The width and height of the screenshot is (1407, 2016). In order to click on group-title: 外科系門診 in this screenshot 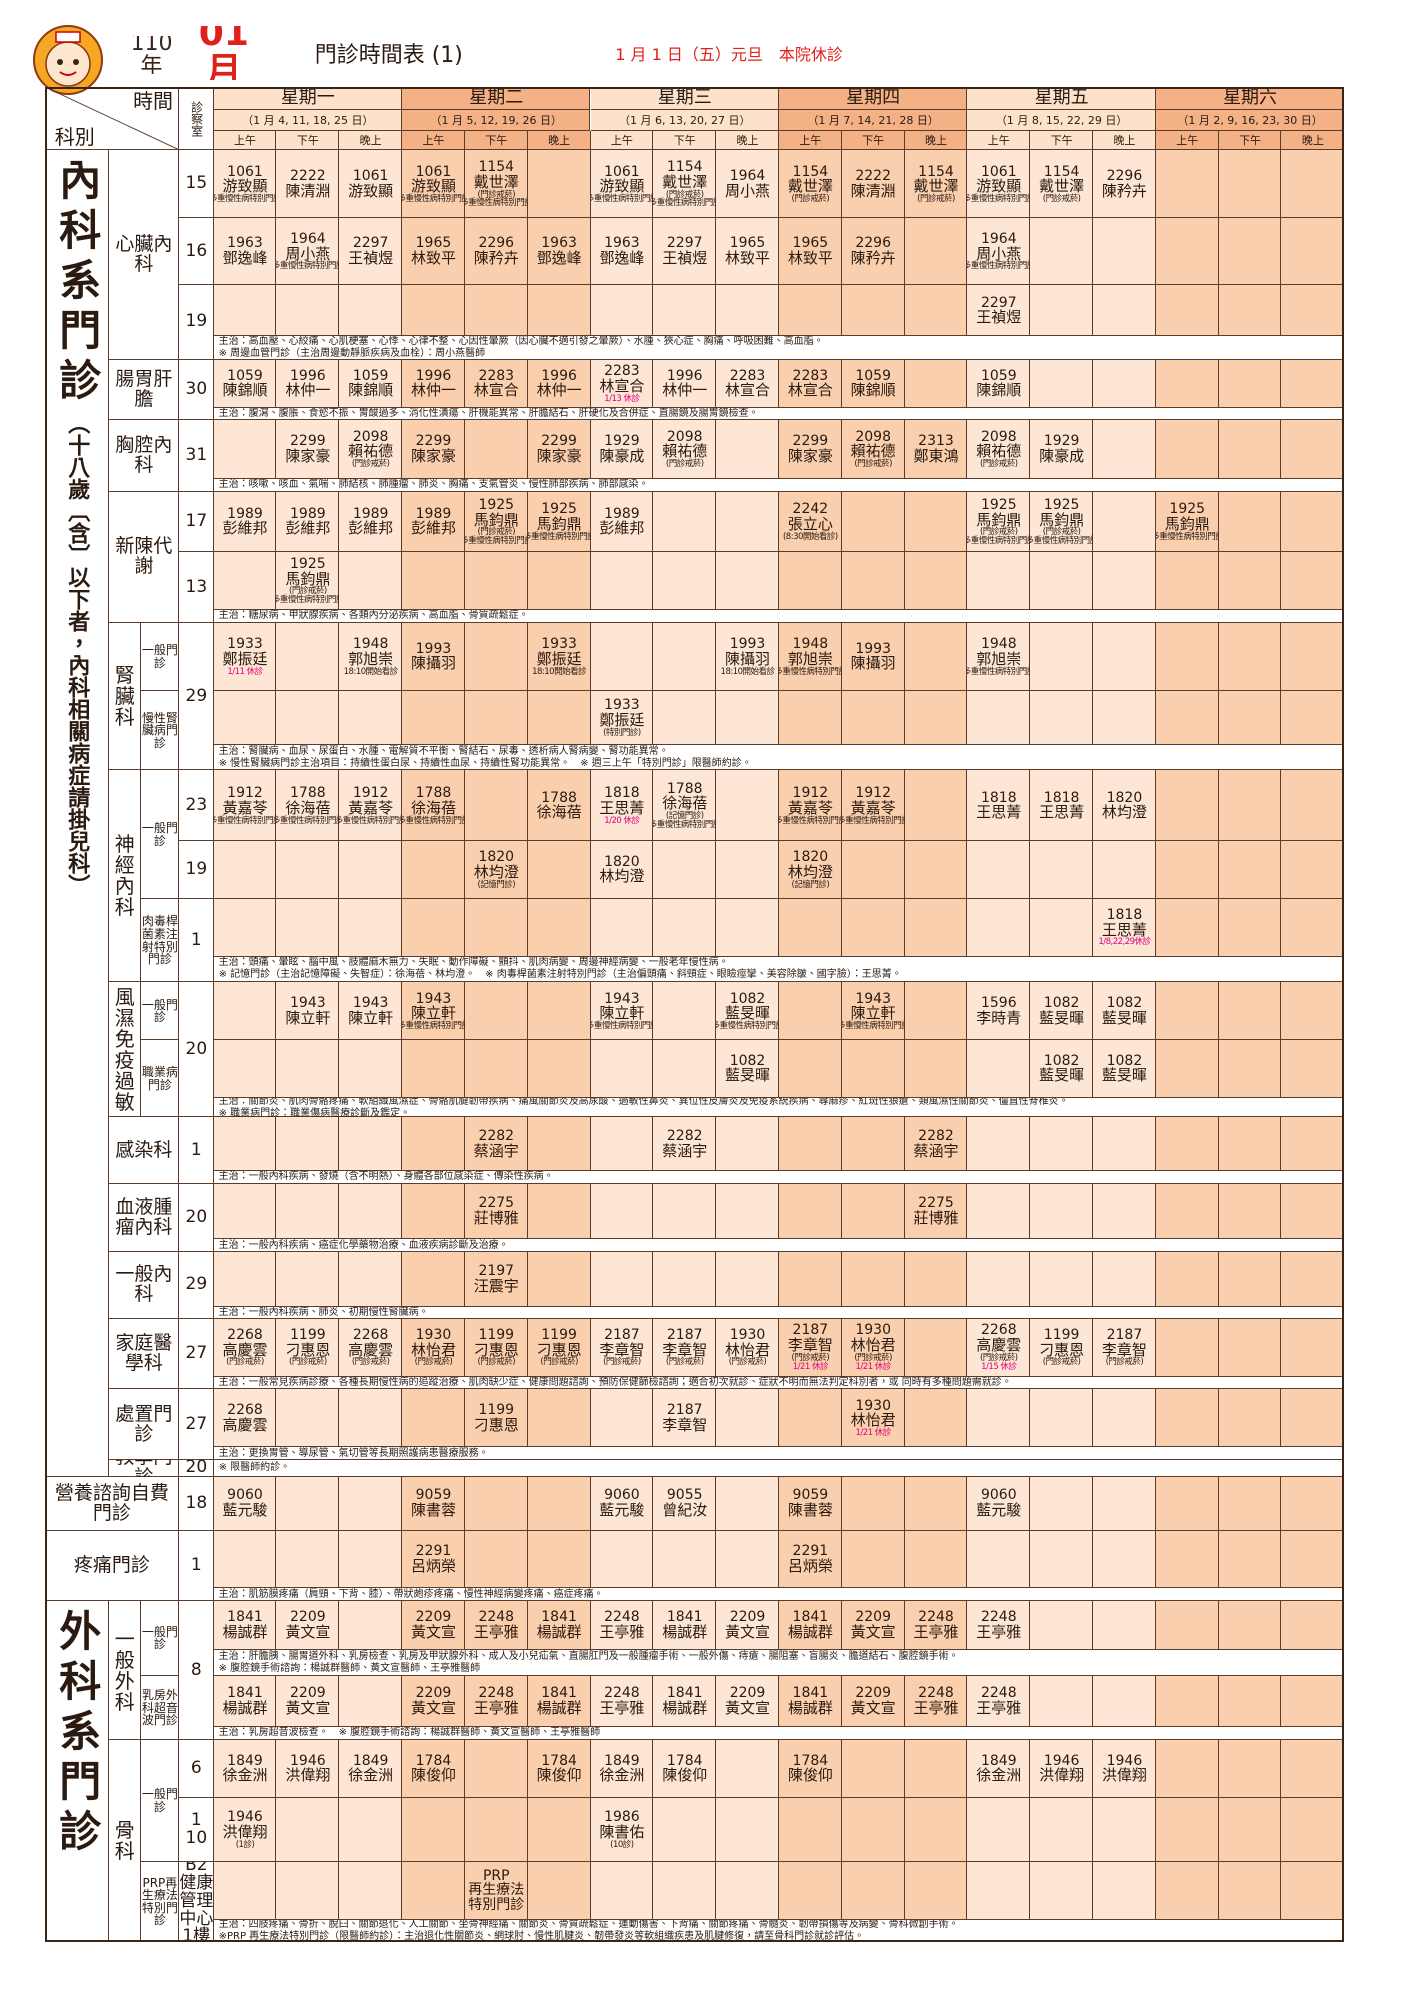, I will do `click(77, 1734)`.